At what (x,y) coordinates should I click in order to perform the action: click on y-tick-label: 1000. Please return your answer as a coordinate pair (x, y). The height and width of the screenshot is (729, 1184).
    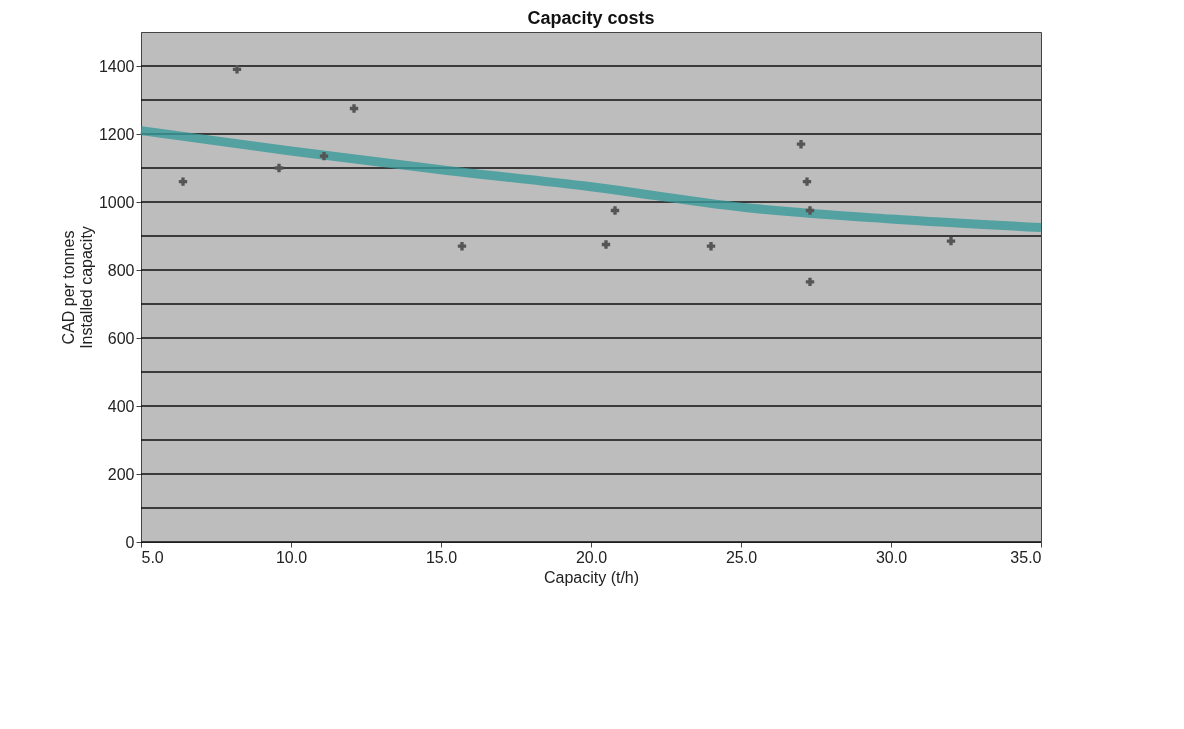
    Looking at the image, I should click on (116, 202).